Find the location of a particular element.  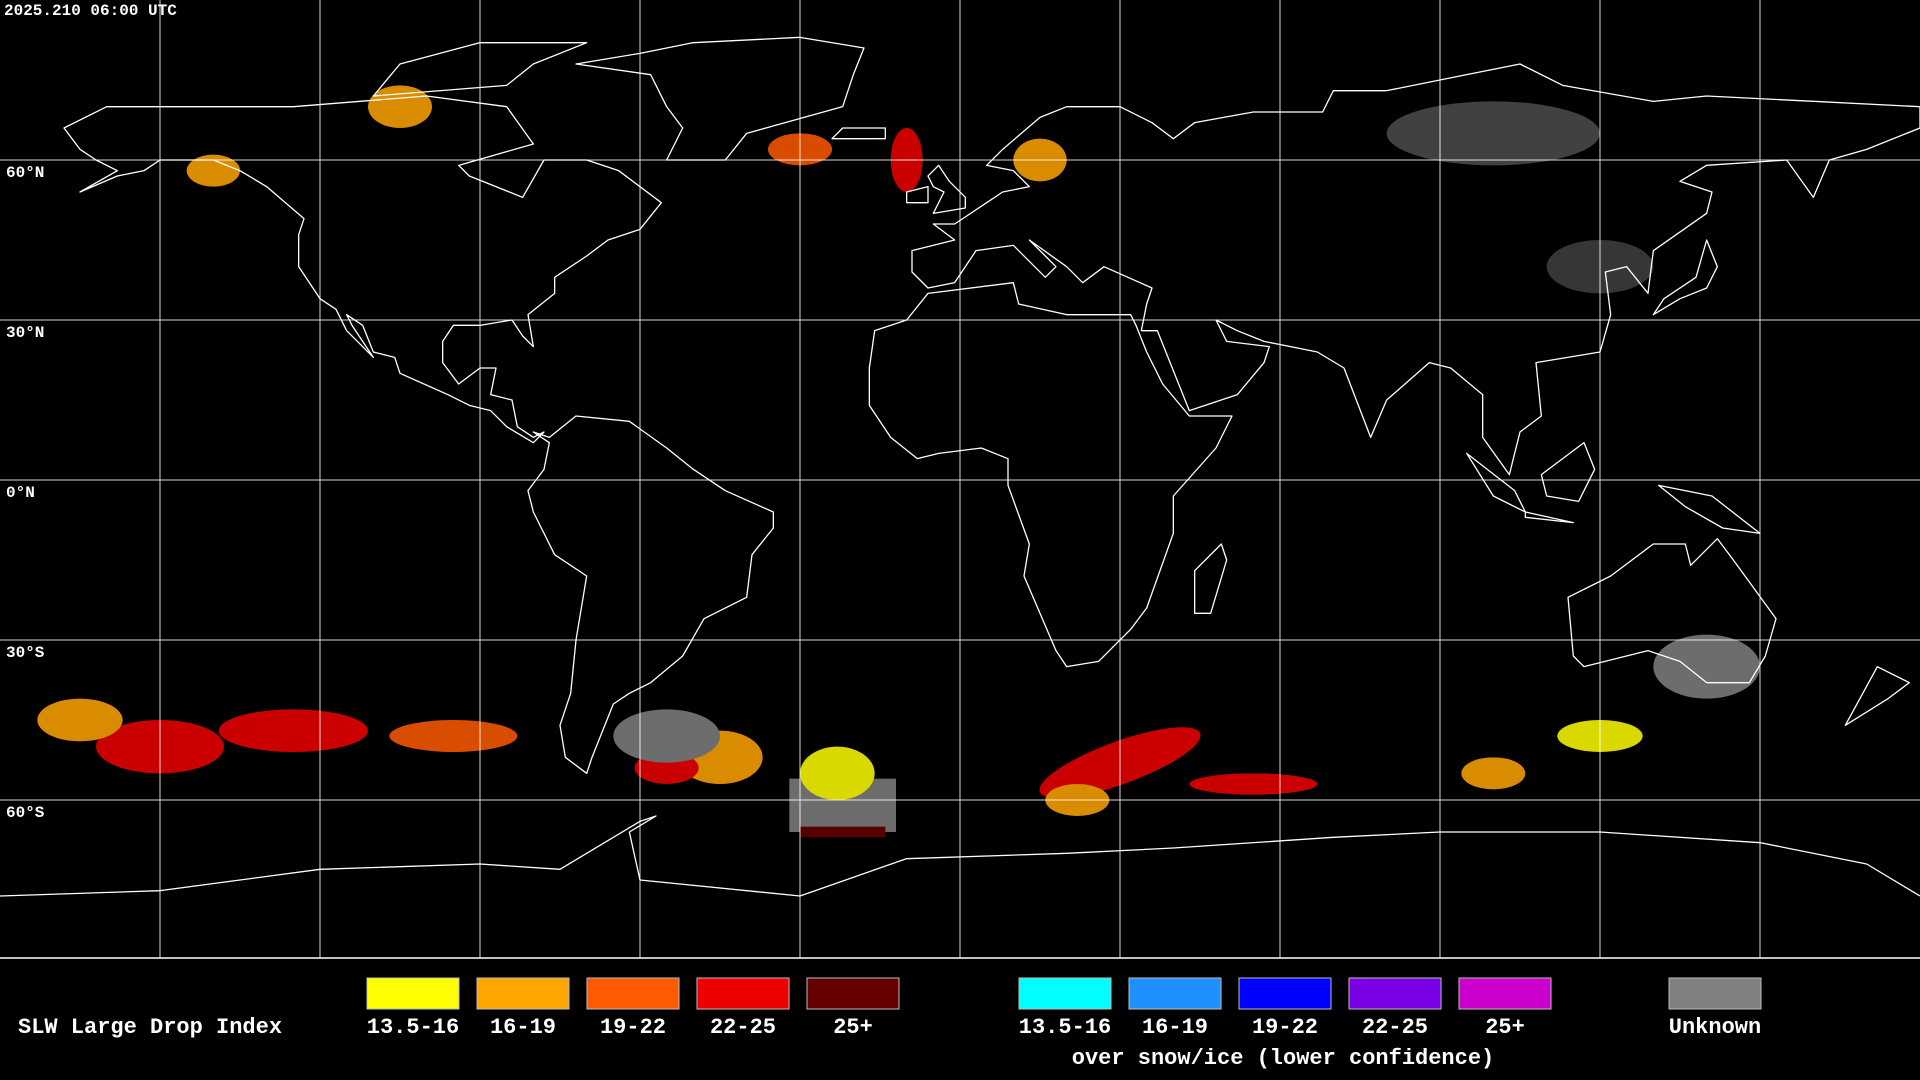

timestamp: 2025.210 06:00 UTC is located at coordinates (90, 11).